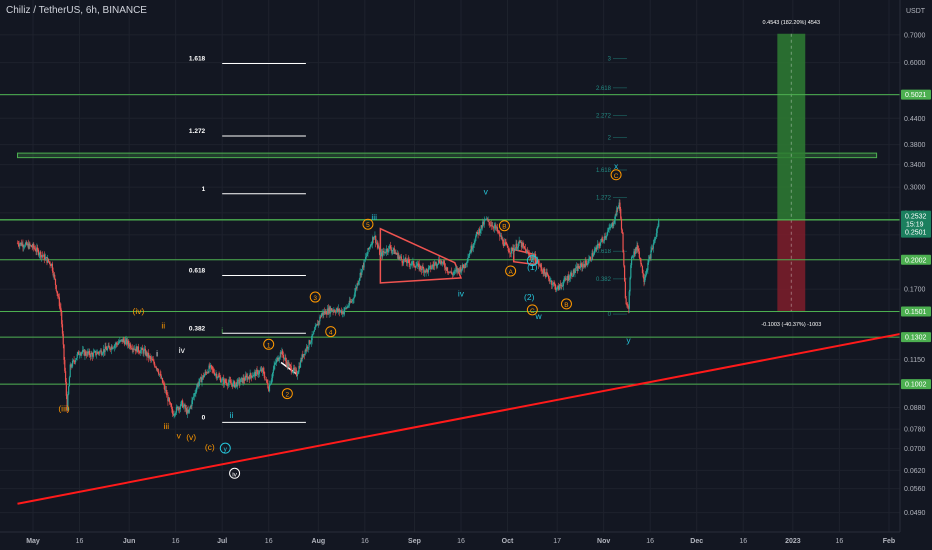 This screenshot has height=550, width=932. I want to click on level-price-tag-text: 0.1302, so click(916, 338).